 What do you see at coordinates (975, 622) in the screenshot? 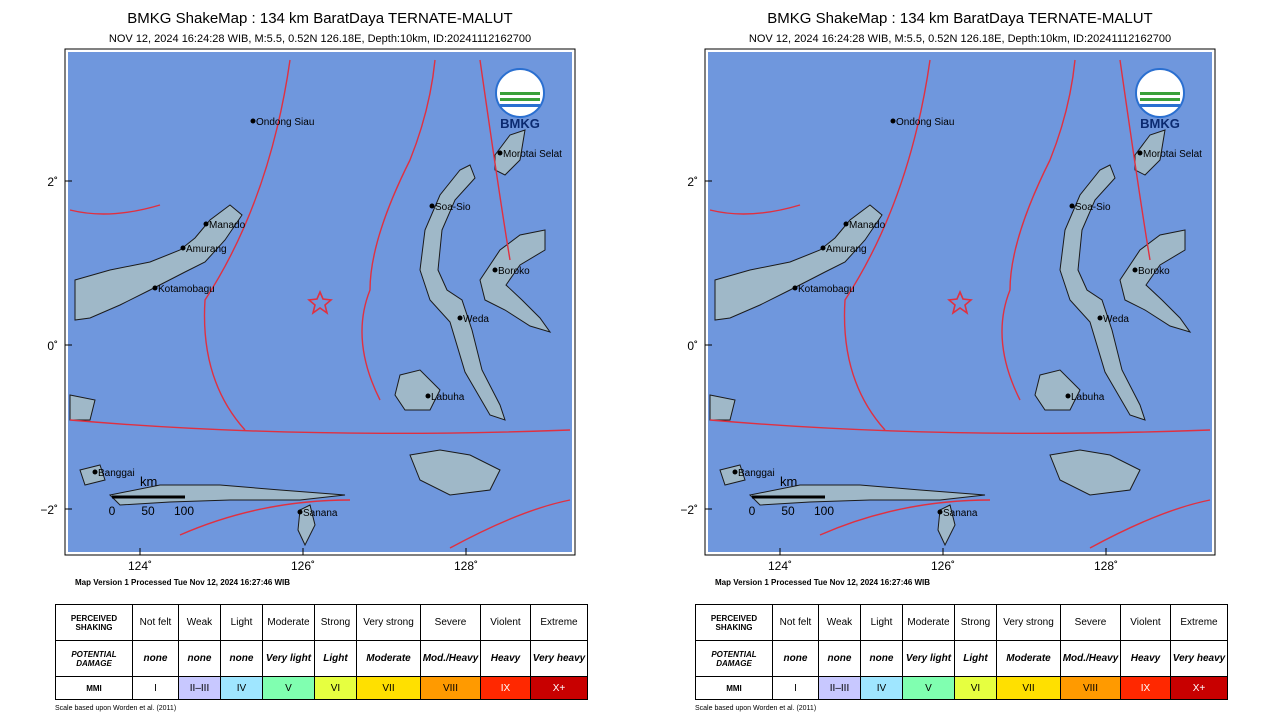
I see `table-cell: Strong` at bounding box center [975, 622].